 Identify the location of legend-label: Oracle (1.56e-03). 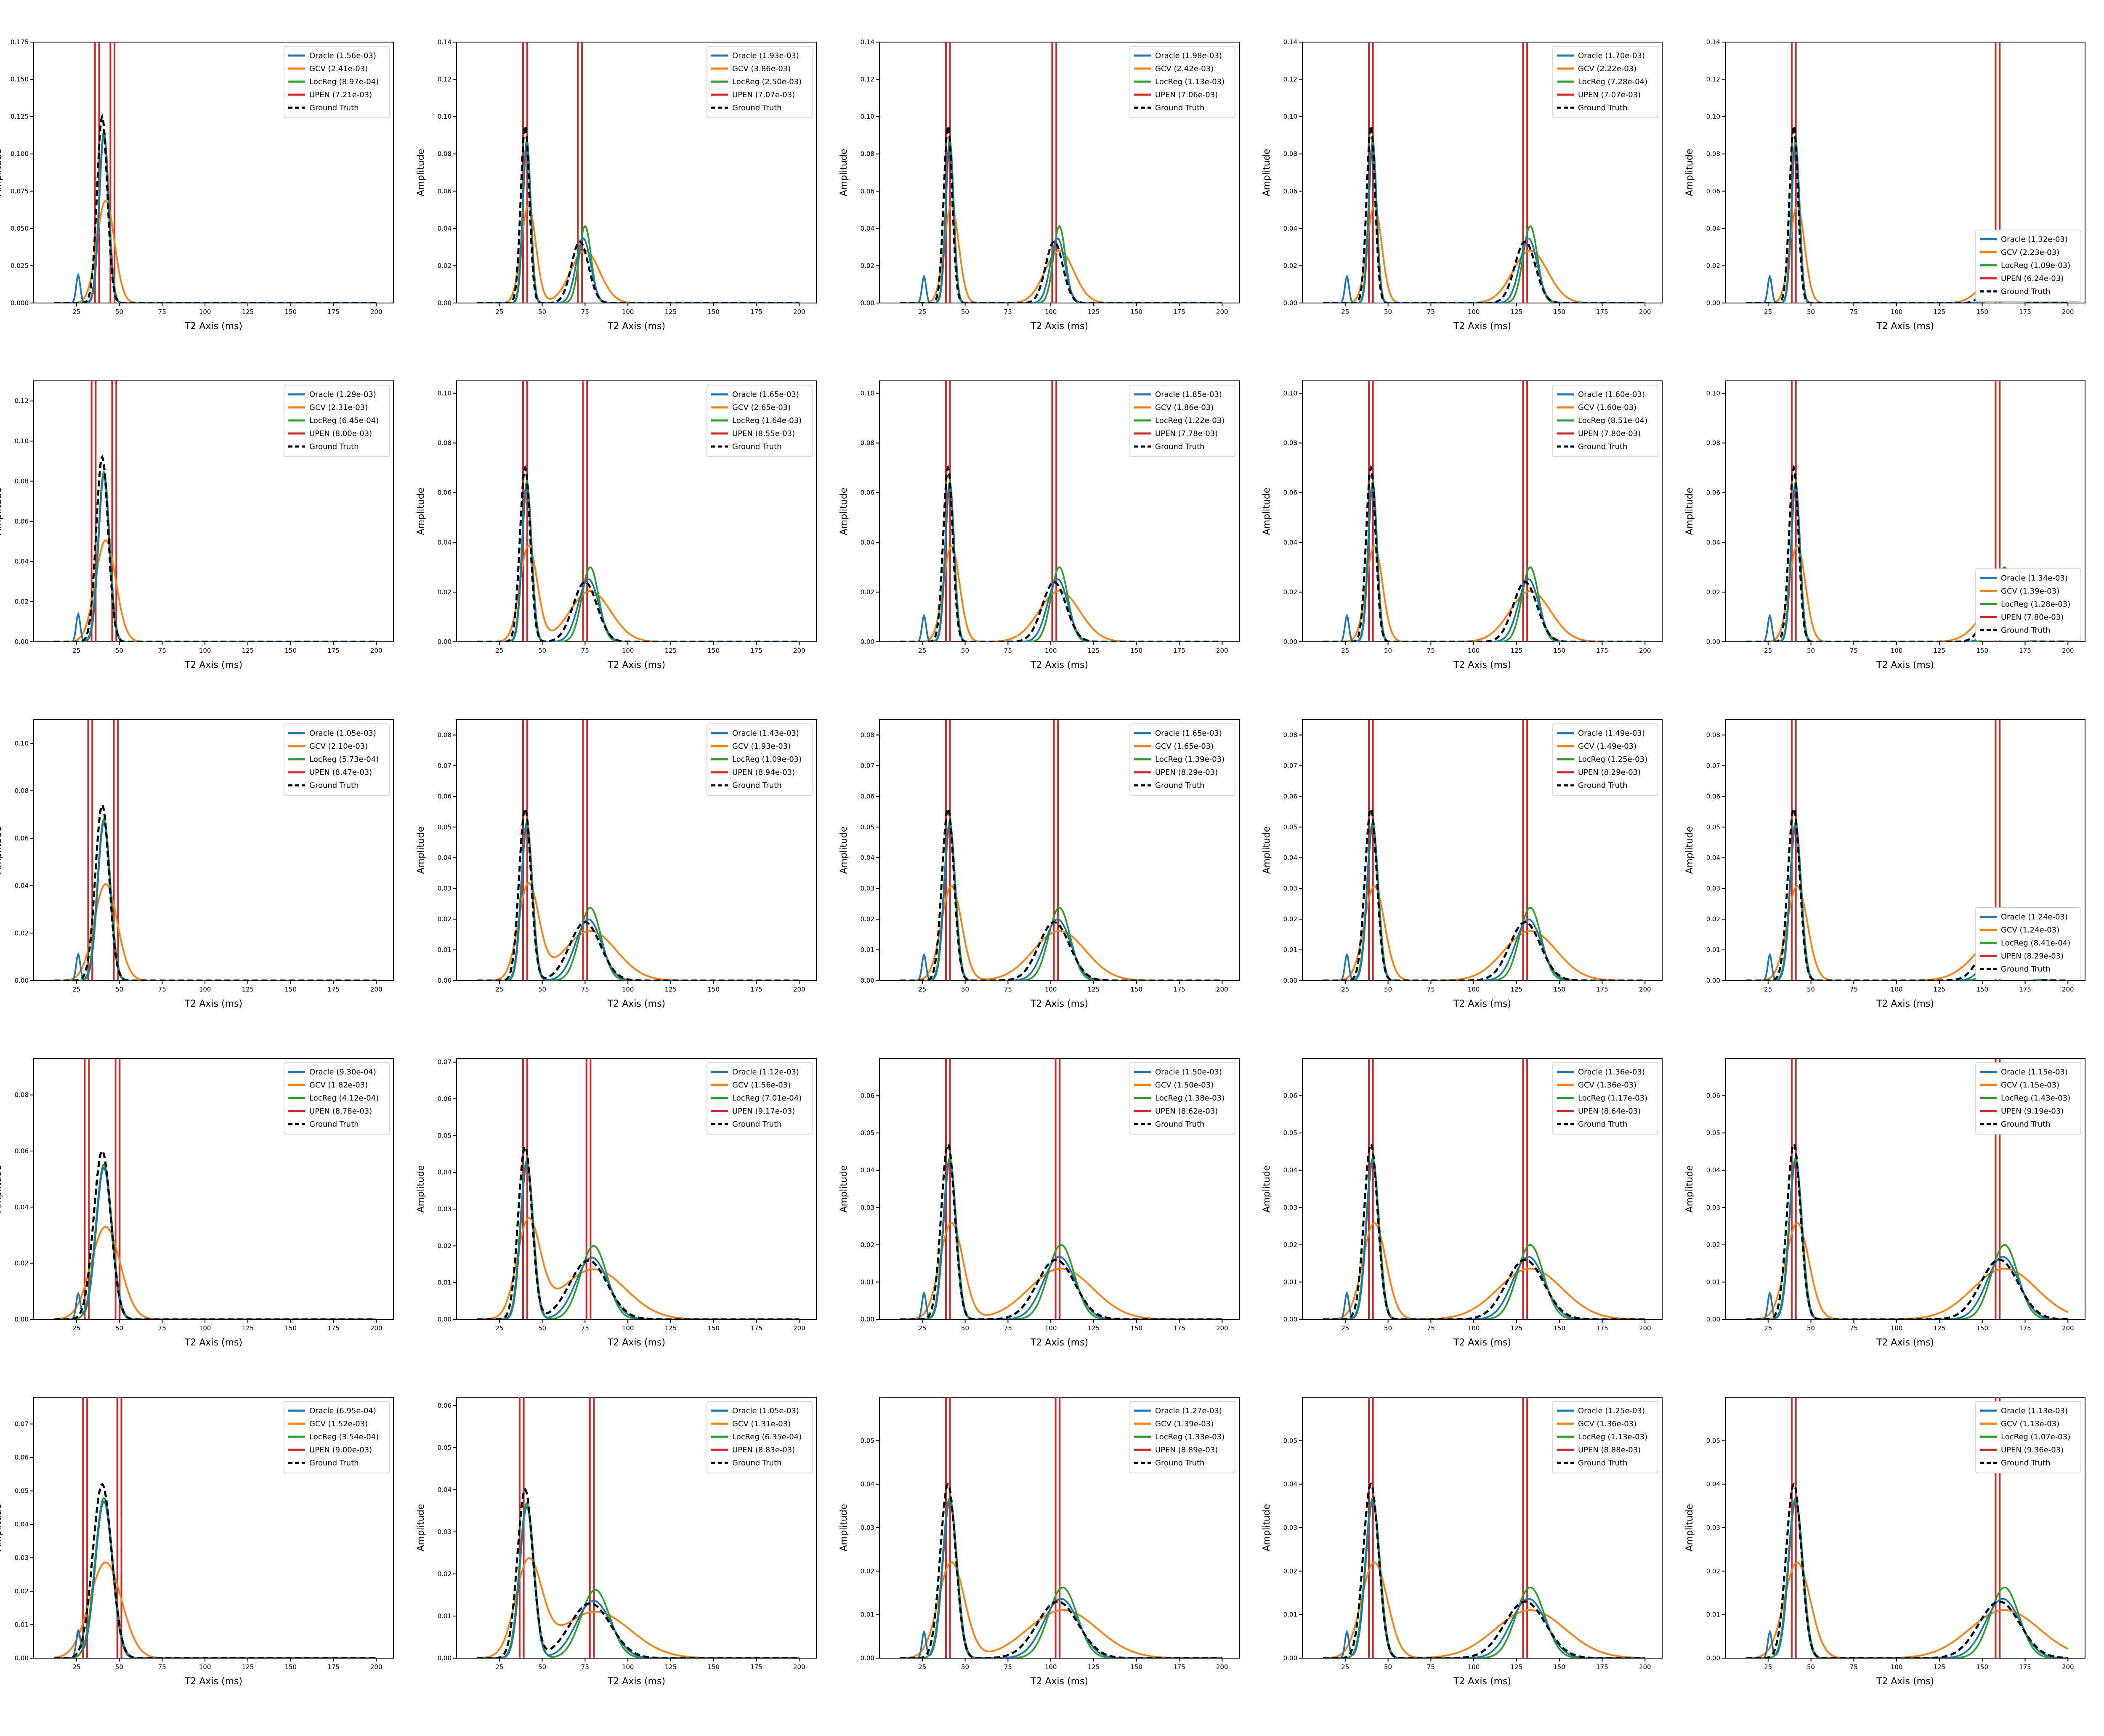
(342, 55).